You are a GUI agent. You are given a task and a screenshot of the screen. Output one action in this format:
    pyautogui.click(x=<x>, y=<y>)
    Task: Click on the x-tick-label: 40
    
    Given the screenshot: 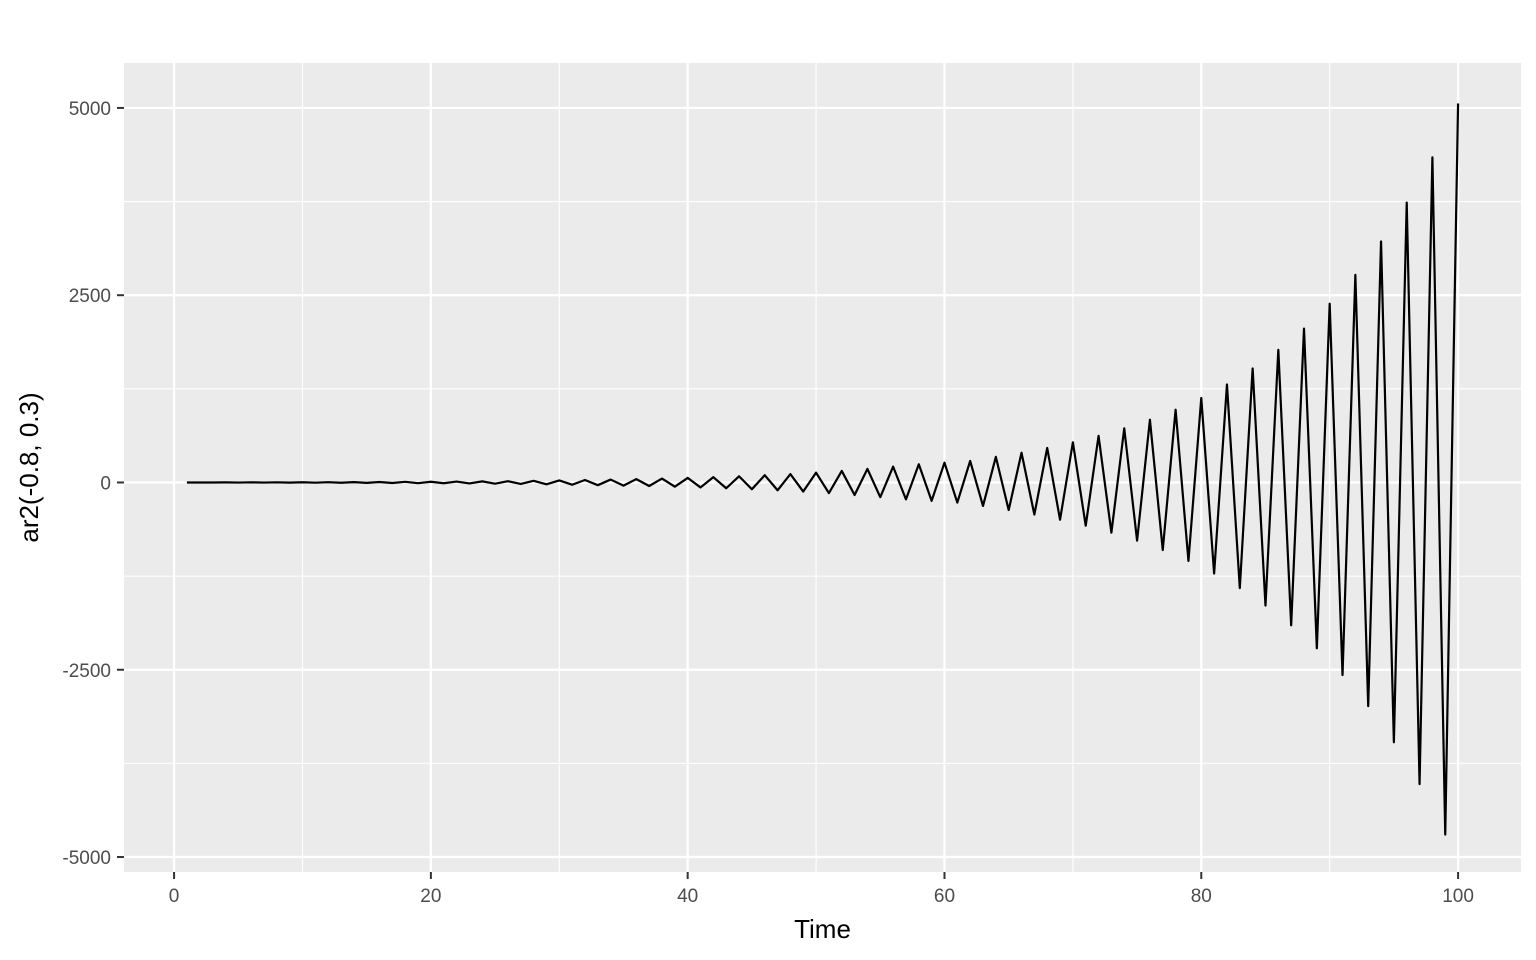 What is the action you would take?
    pyautogui.click(x=687, y=896)
    